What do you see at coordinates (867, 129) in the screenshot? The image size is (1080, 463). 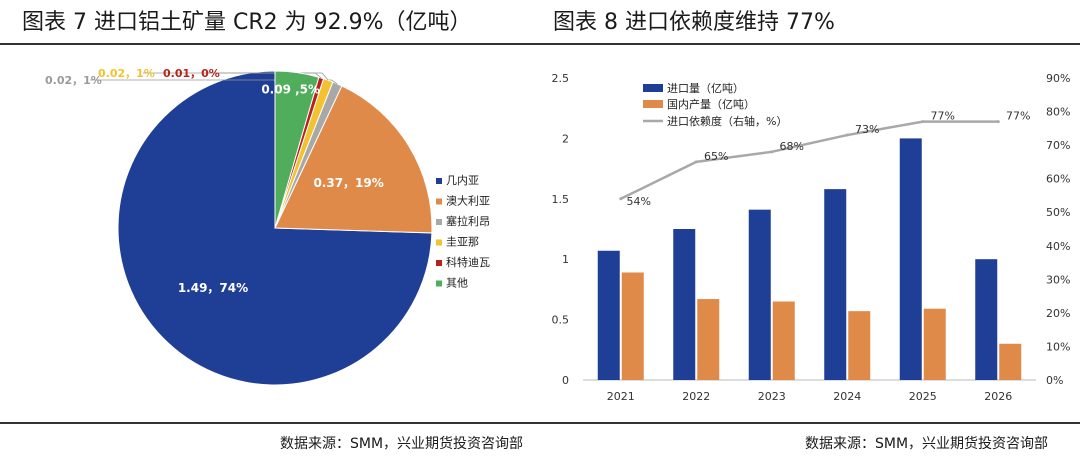 I see `dependency-label-2024: 73%` at bounding box center [867, 129].